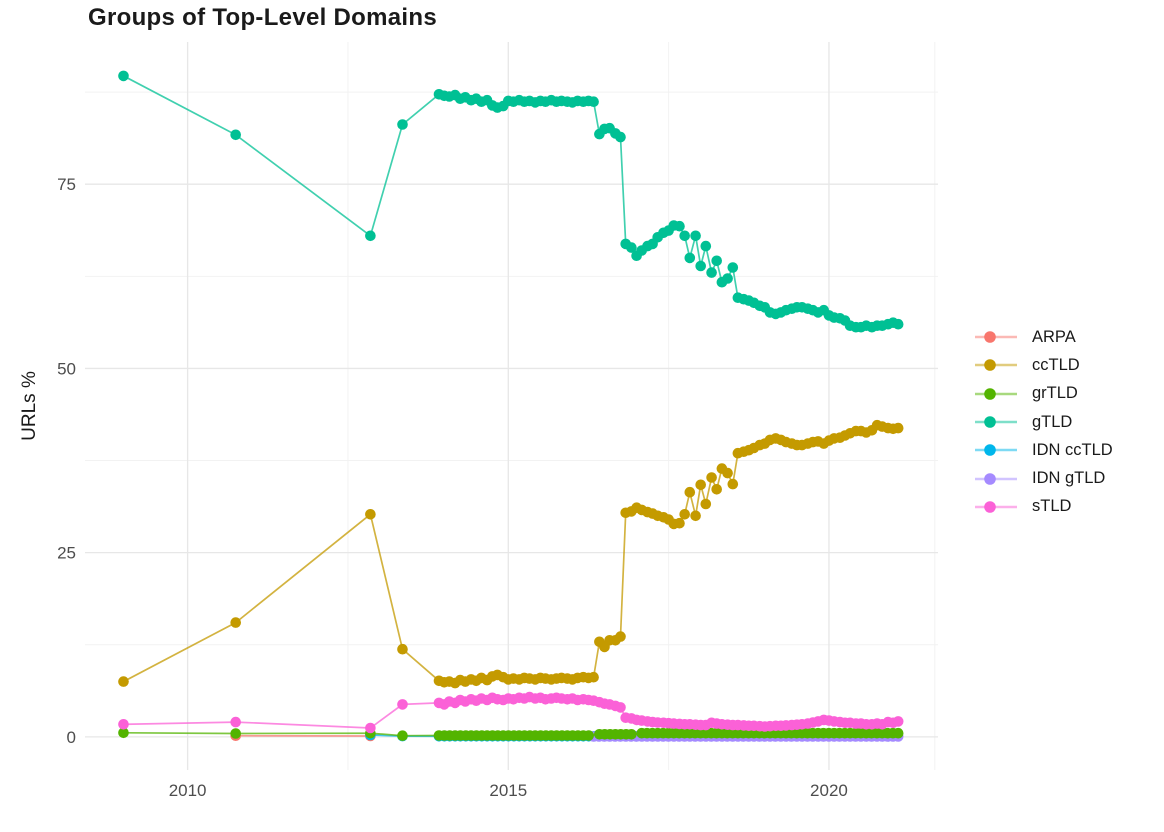  What do you see at coordinates (1054, 337) in the screenshot?
I see `legend-label: ARPA` at bounding box center [1054, 337].